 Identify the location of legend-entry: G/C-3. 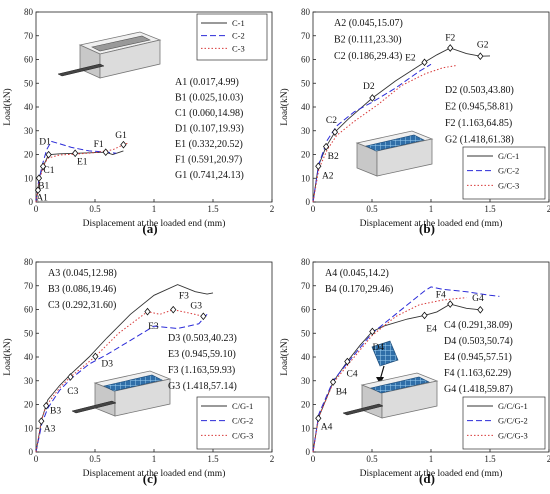
(508, 185).